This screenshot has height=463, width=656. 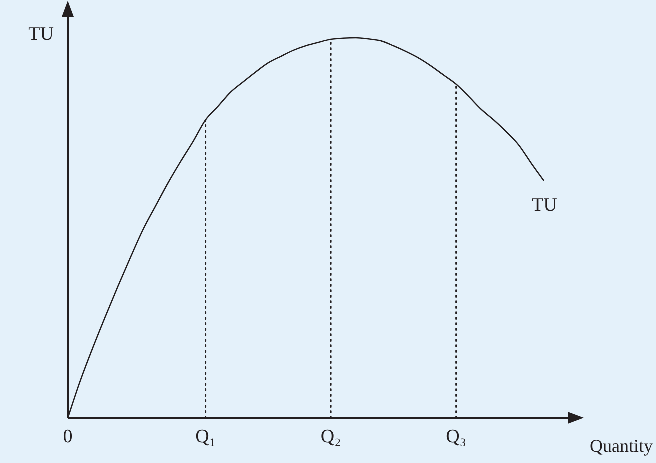 I want to click on x-tick-label: Q₂, so click(x=331, y=437).